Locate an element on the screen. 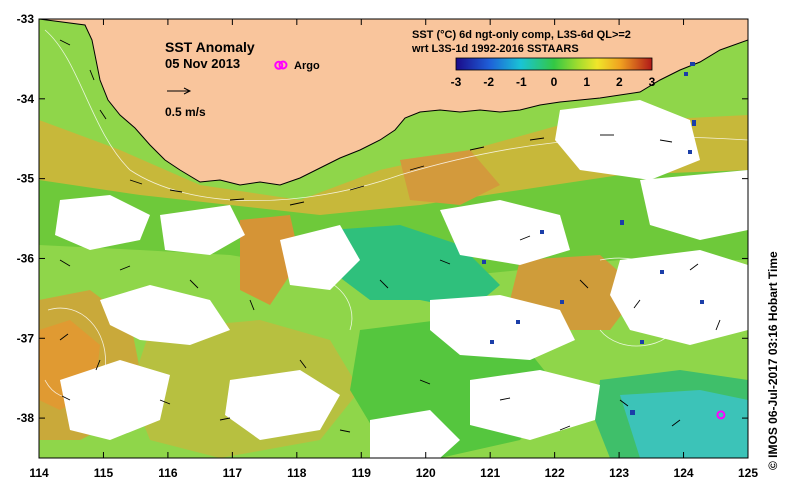 This screenshot has width=790, height=492. product-description-line1: SST (°C) 6d ngt-only comp, L3S-6d QL>=2 is located at coordinates (521, 35).